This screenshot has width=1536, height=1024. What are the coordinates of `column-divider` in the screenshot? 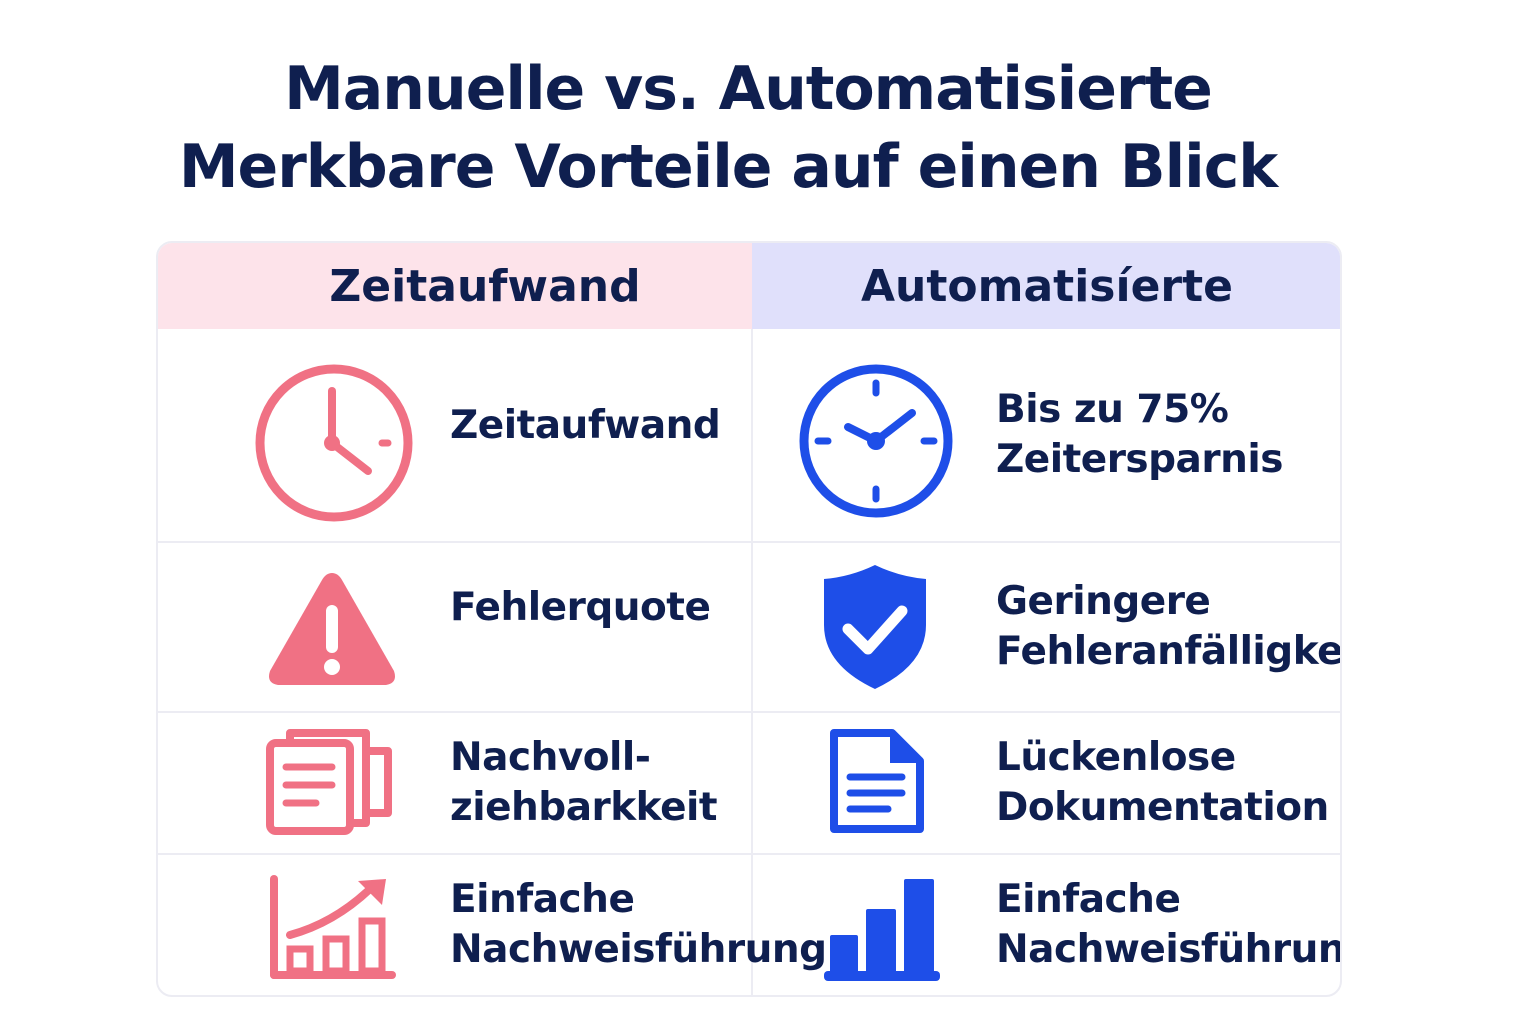 It's located at (752, 662).